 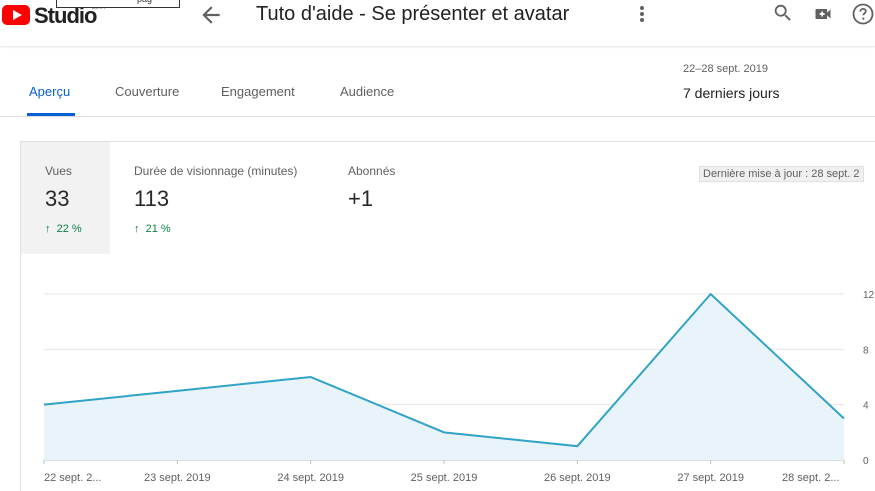 I want to click on more-vert-icon, so click(x=642, y=14).